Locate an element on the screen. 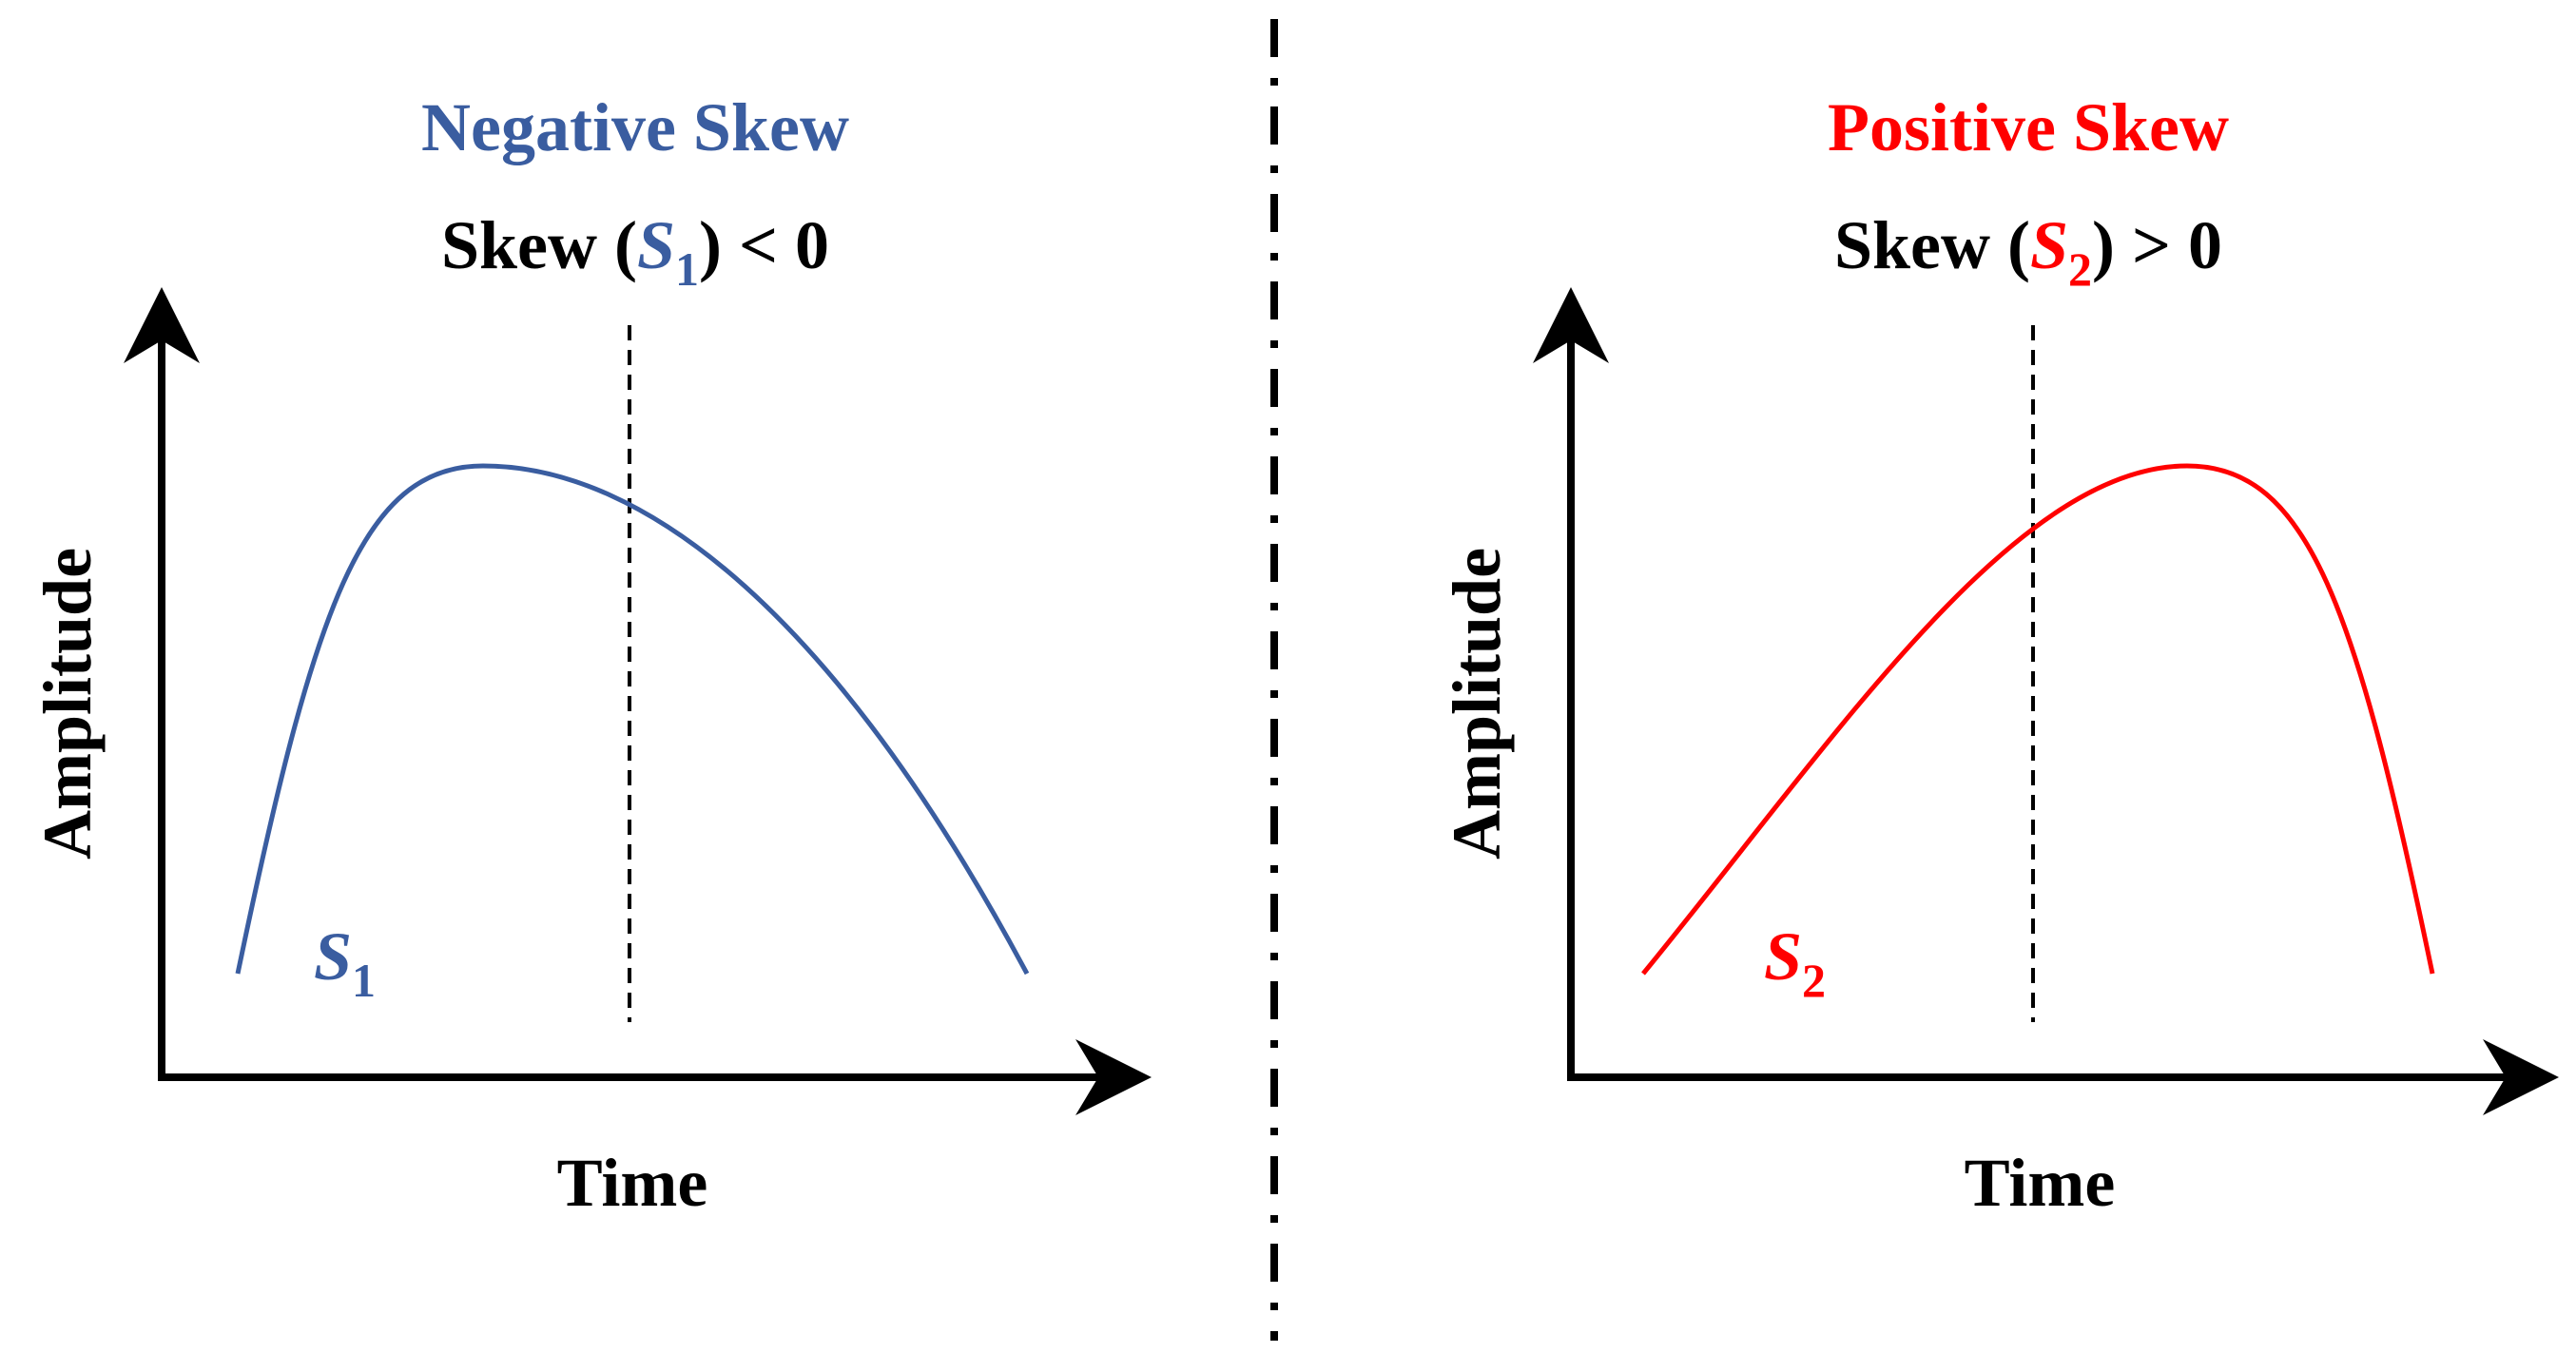 Image resolution: width=2576 pixels, height=1353 pixels. x-axis-label-positive: Time is located at coordinates (2040, 1183).